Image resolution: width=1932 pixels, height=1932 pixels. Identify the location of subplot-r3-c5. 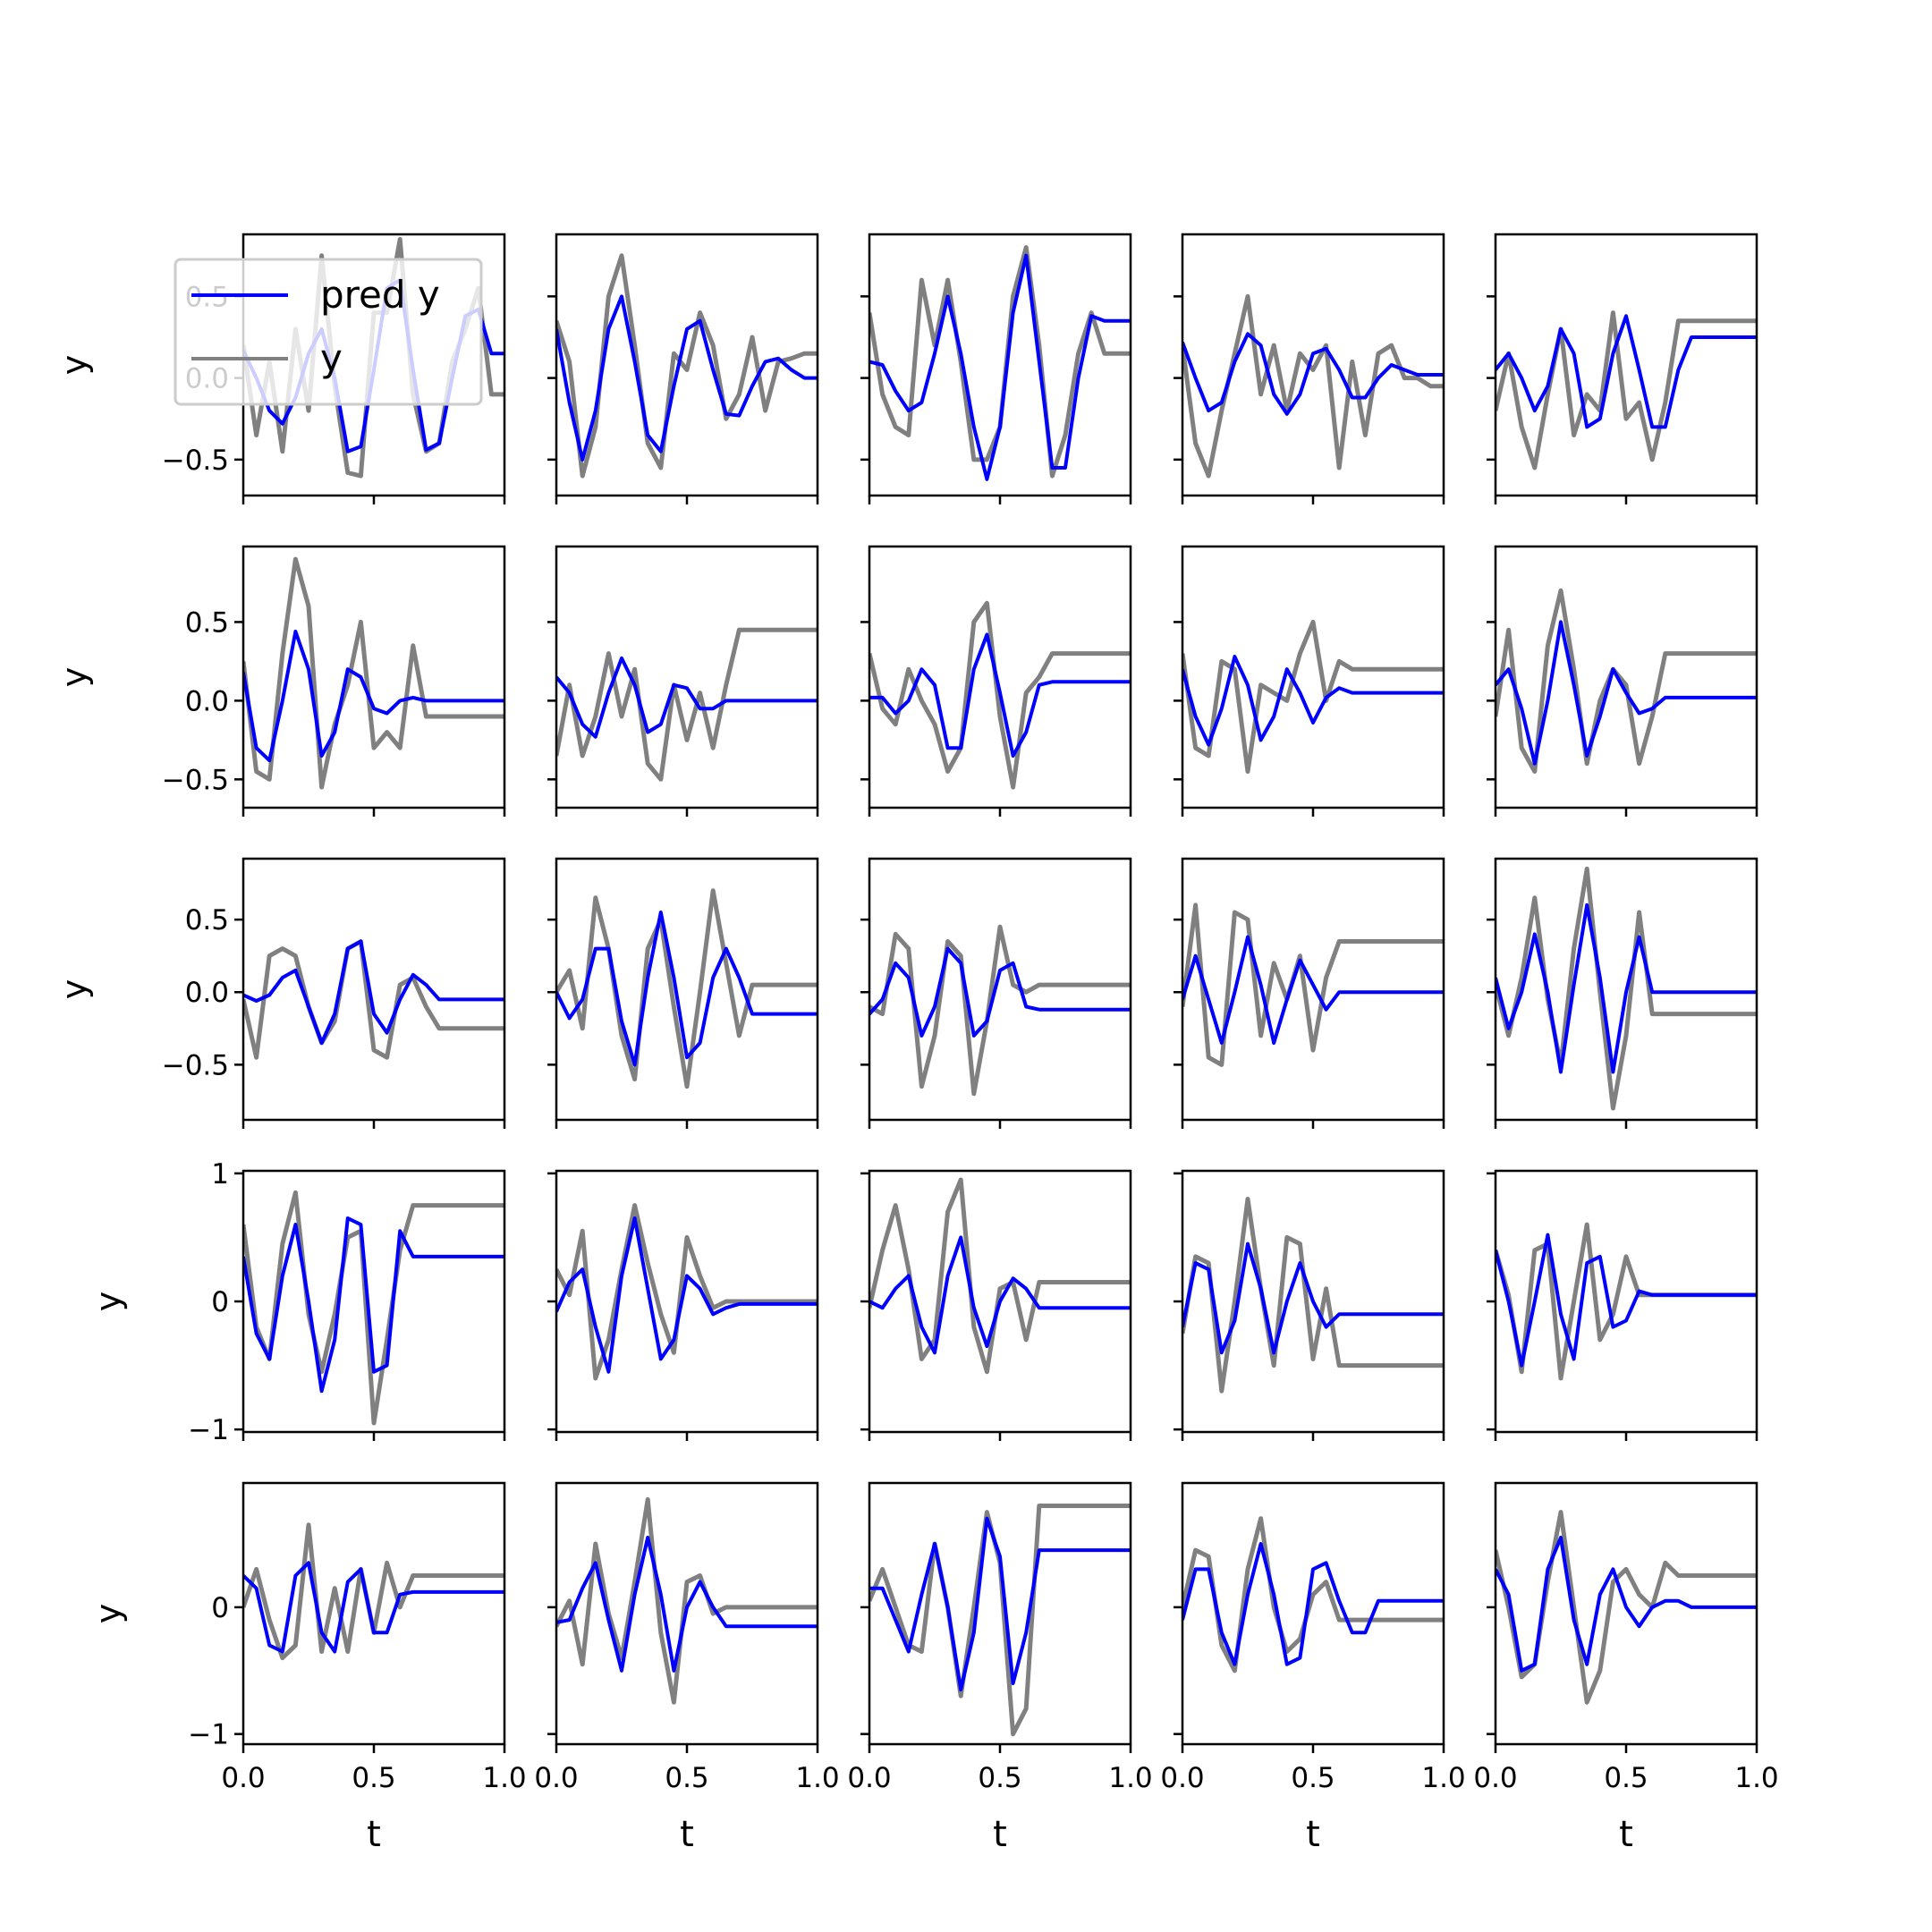
(1622, 993).